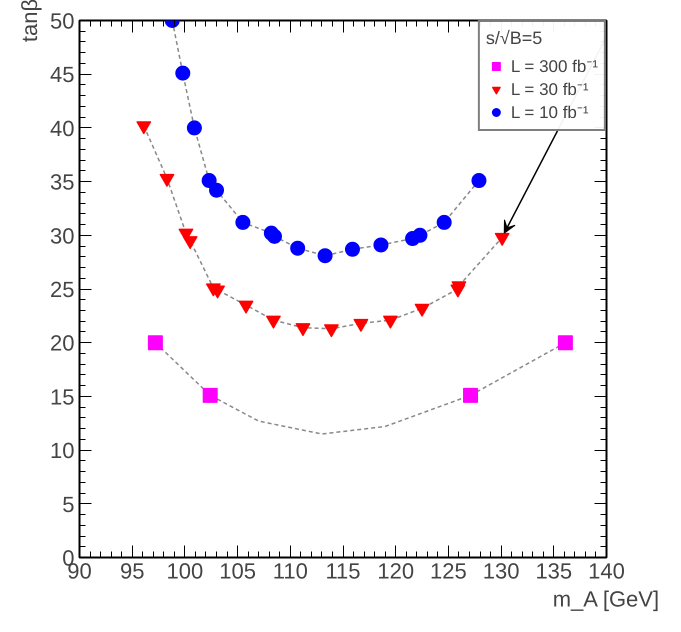  I want to click on x-tick-label: 125, so click(448, 571).